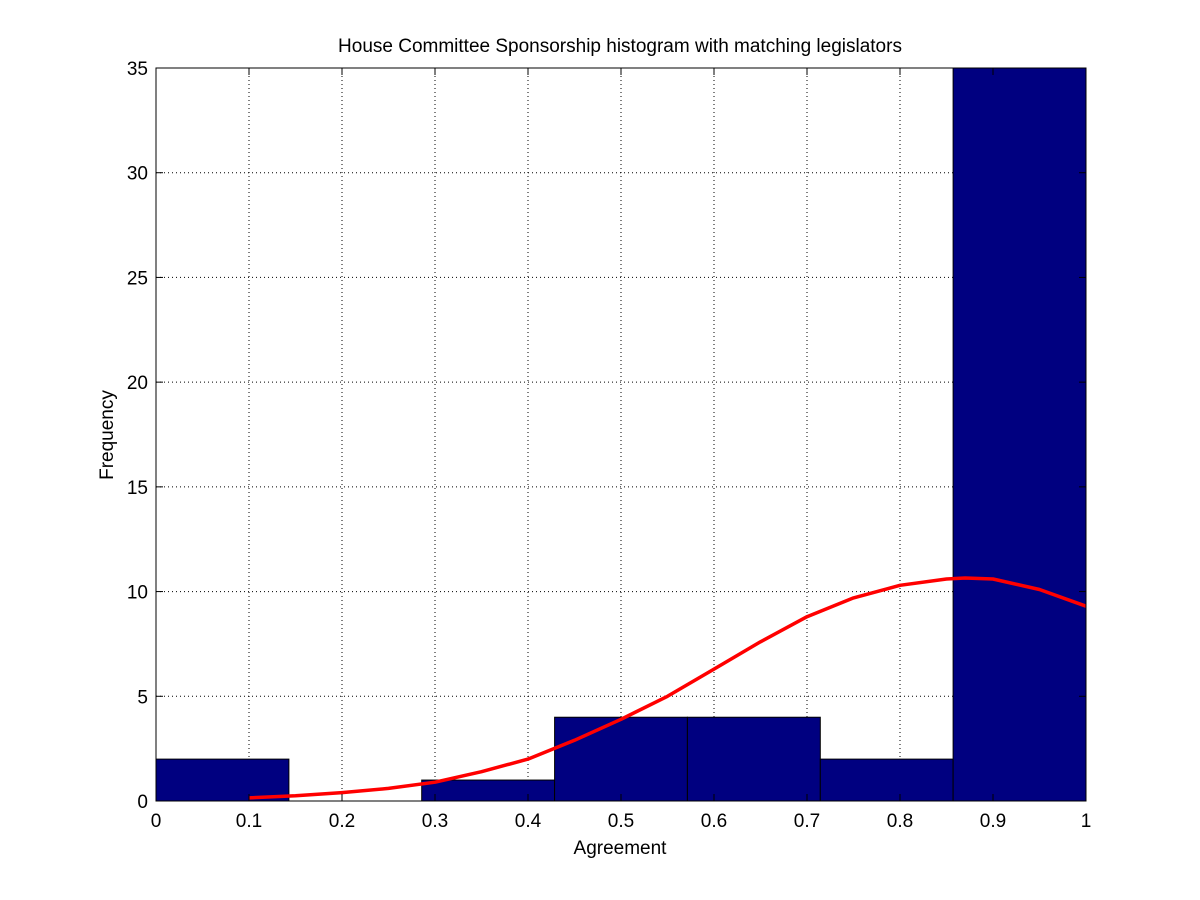 This screenshot has width=1200, height=900. Describe the element at coordinates (342, 821) in the screenshot. I see `x-tick-label: 0.2` at that location.